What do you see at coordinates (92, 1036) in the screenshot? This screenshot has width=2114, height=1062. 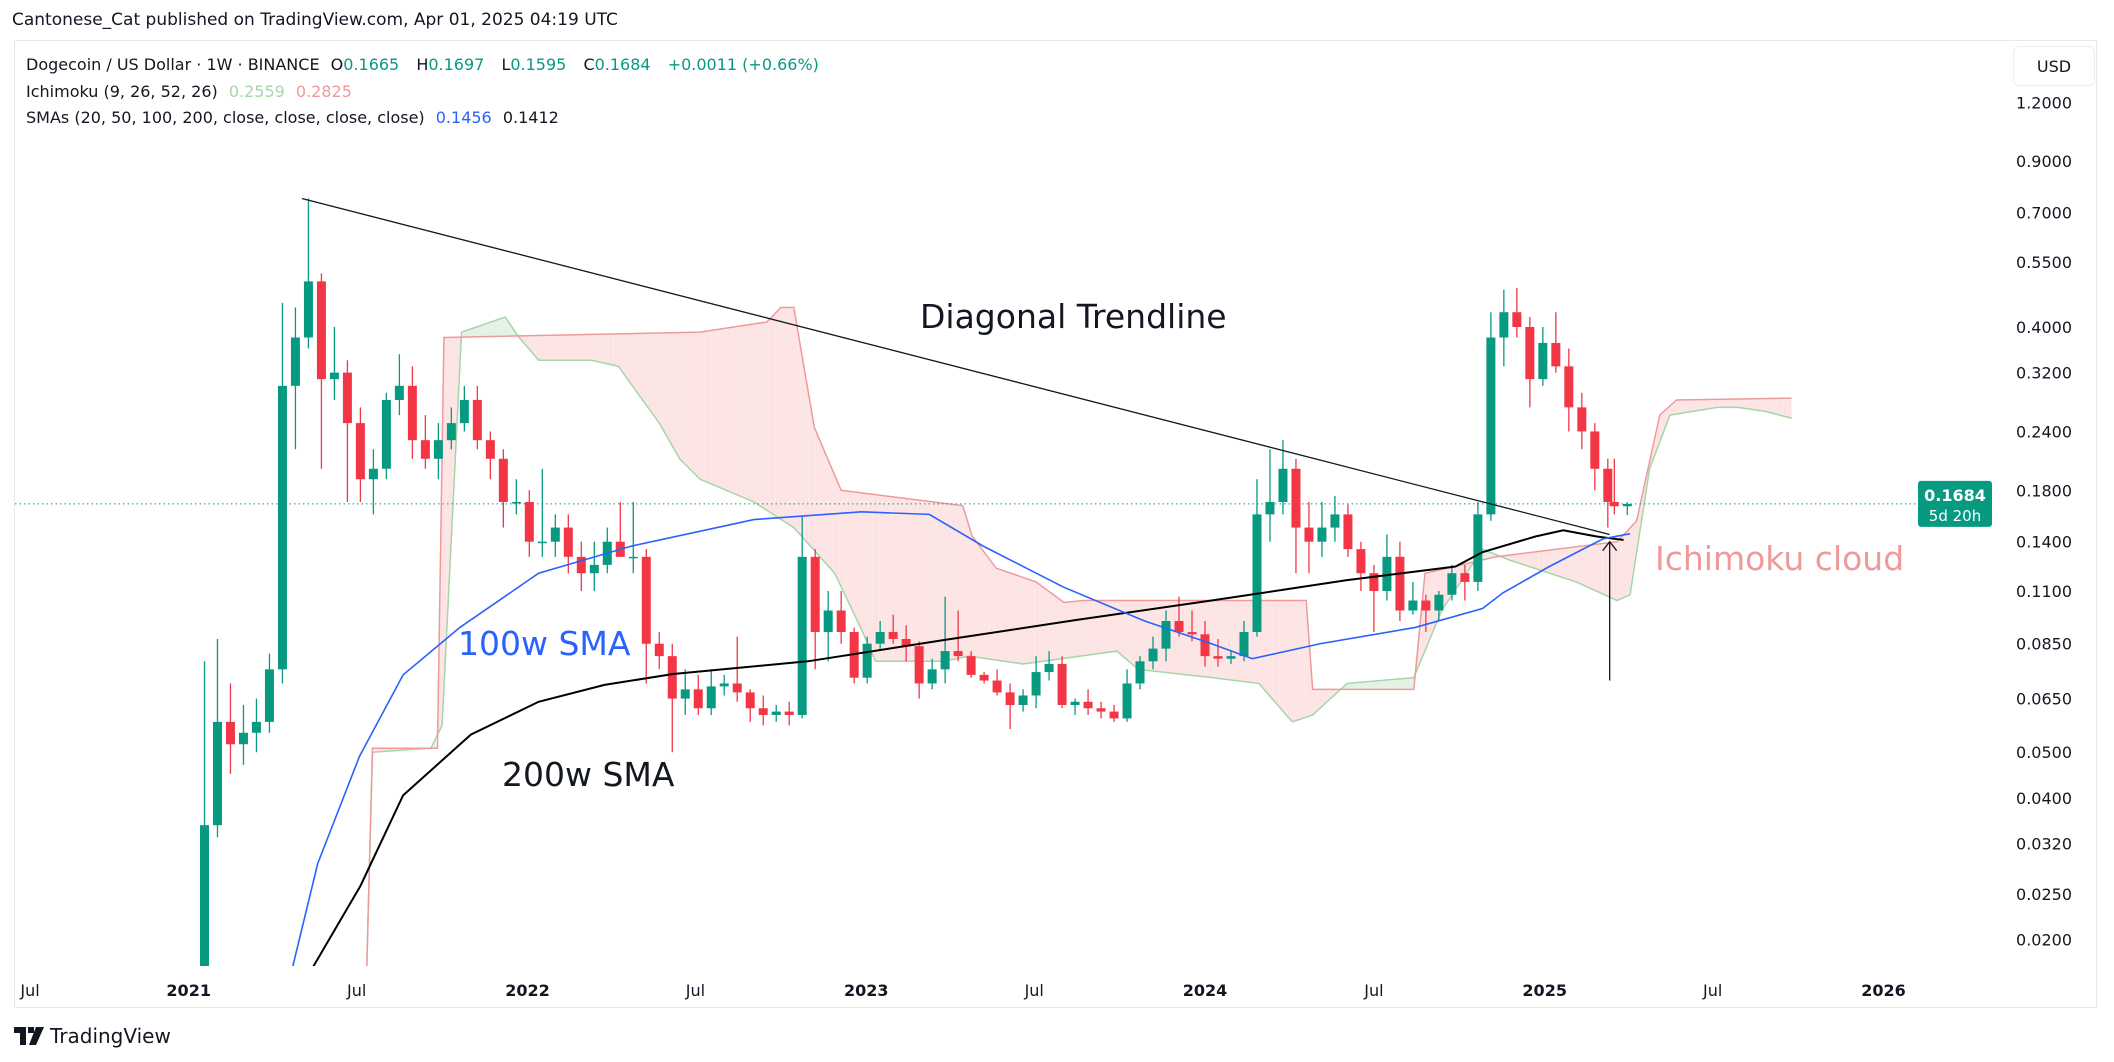 I see `tradingview-logo: TradingView` at bounding box center [92, 1036].